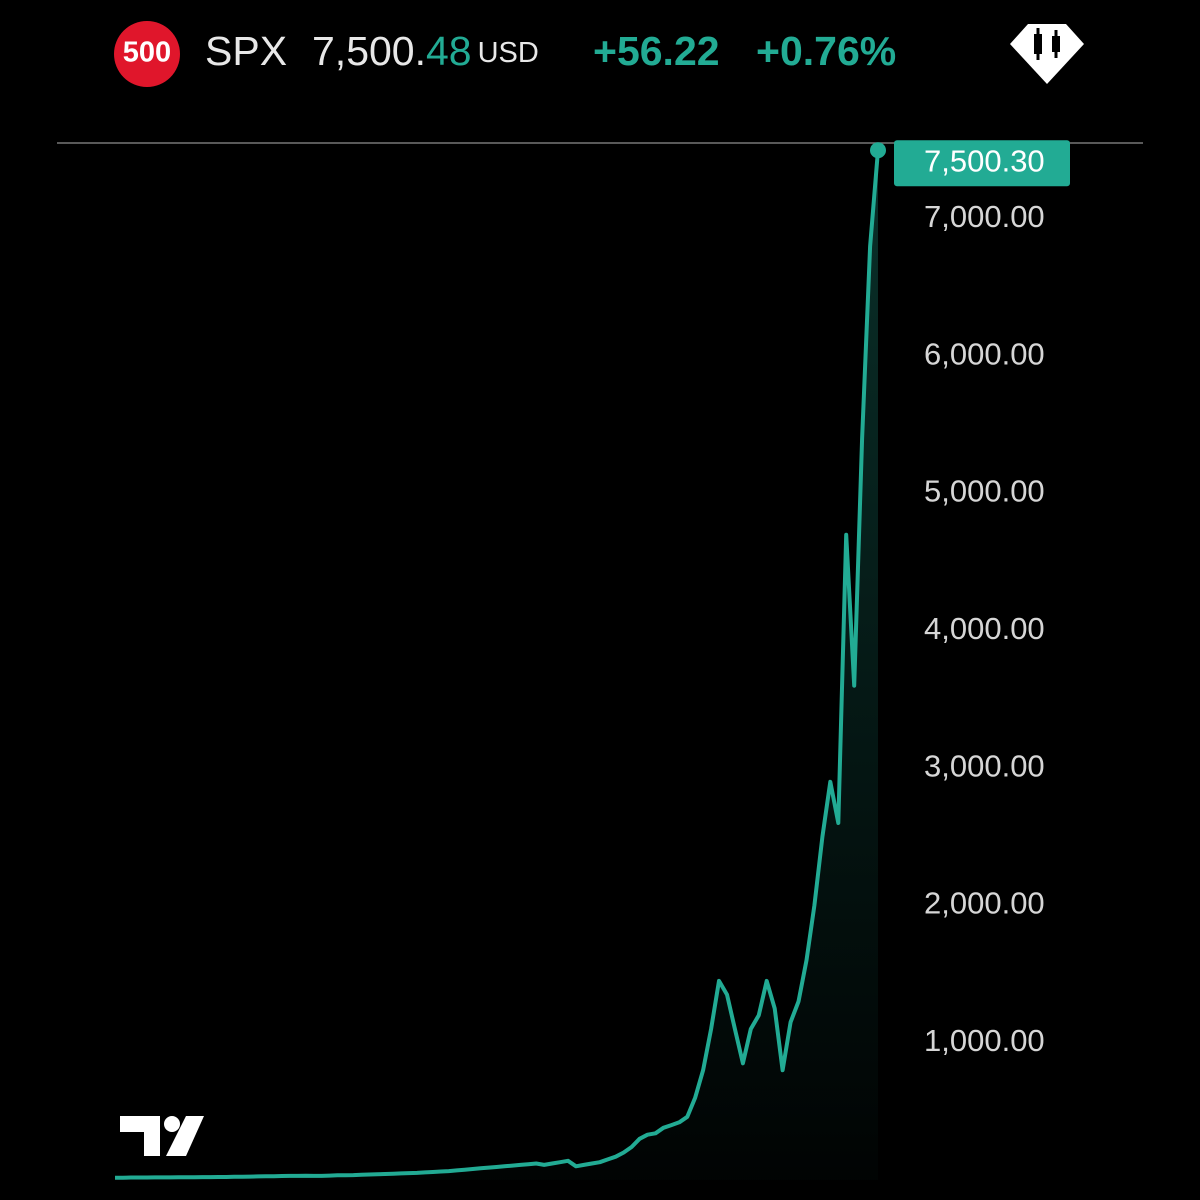 This screenshot has width=1200, height=1200. I want to click on y-tick-label: 1,000.00, so click(984, 1040).